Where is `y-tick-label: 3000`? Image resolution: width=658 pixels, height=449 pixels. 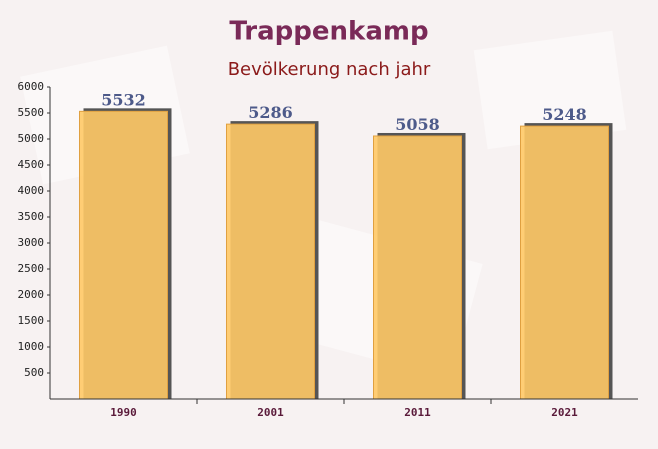 y-tick-label: 3000 is located at coordinates (31, 242).